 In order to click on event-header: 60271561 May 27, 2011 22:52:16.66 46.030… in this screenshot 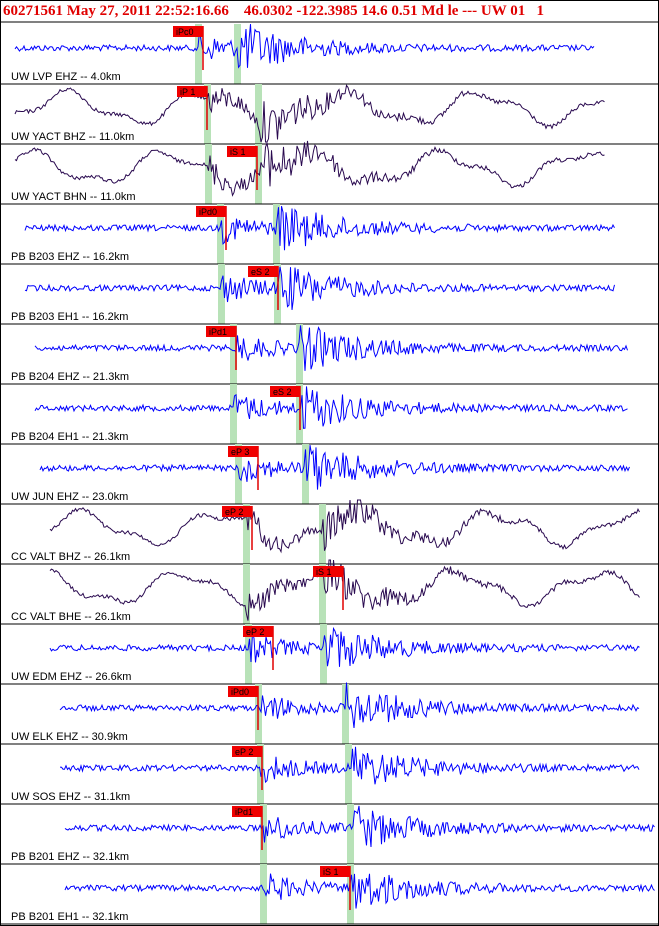, I will do `click(273, 11)`.